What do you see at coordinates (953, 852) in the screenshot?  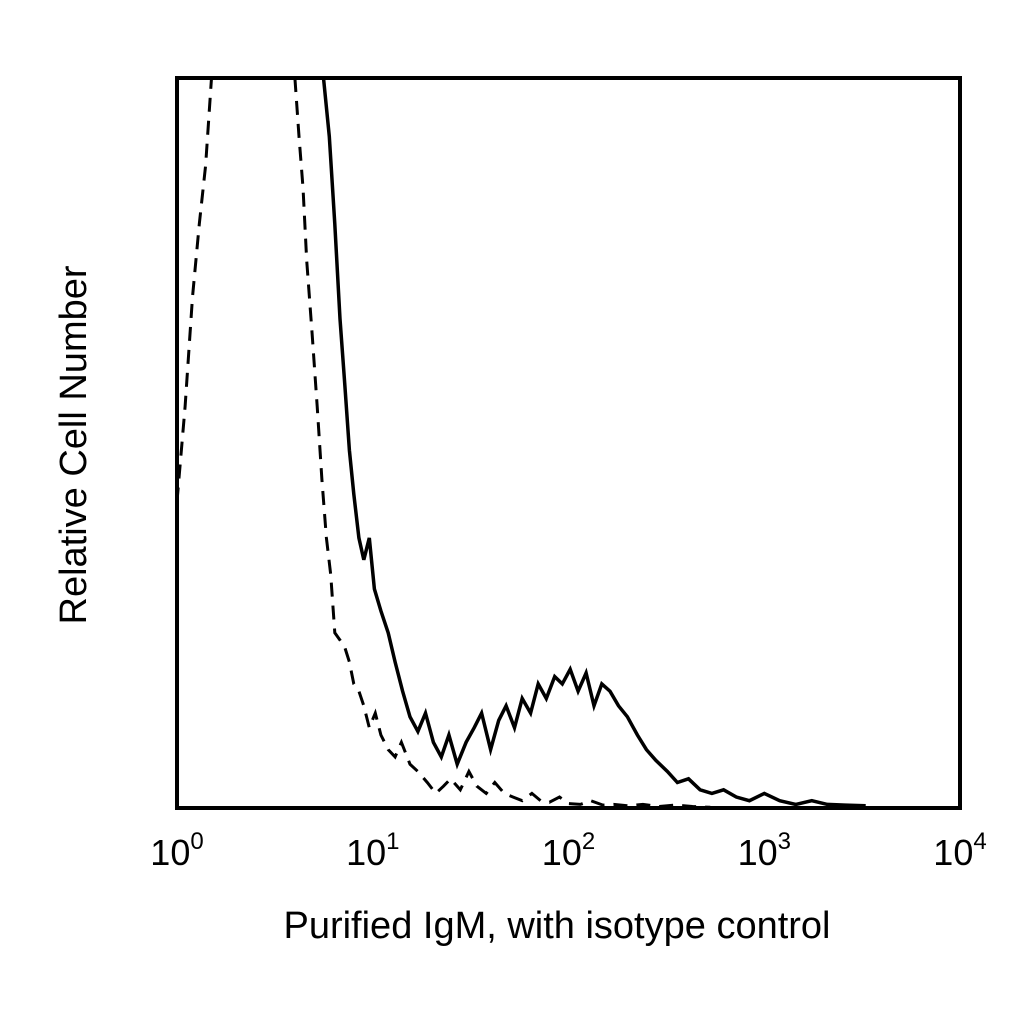 I see `x-tick-base-4: 10` at bounding box center [953, 852].